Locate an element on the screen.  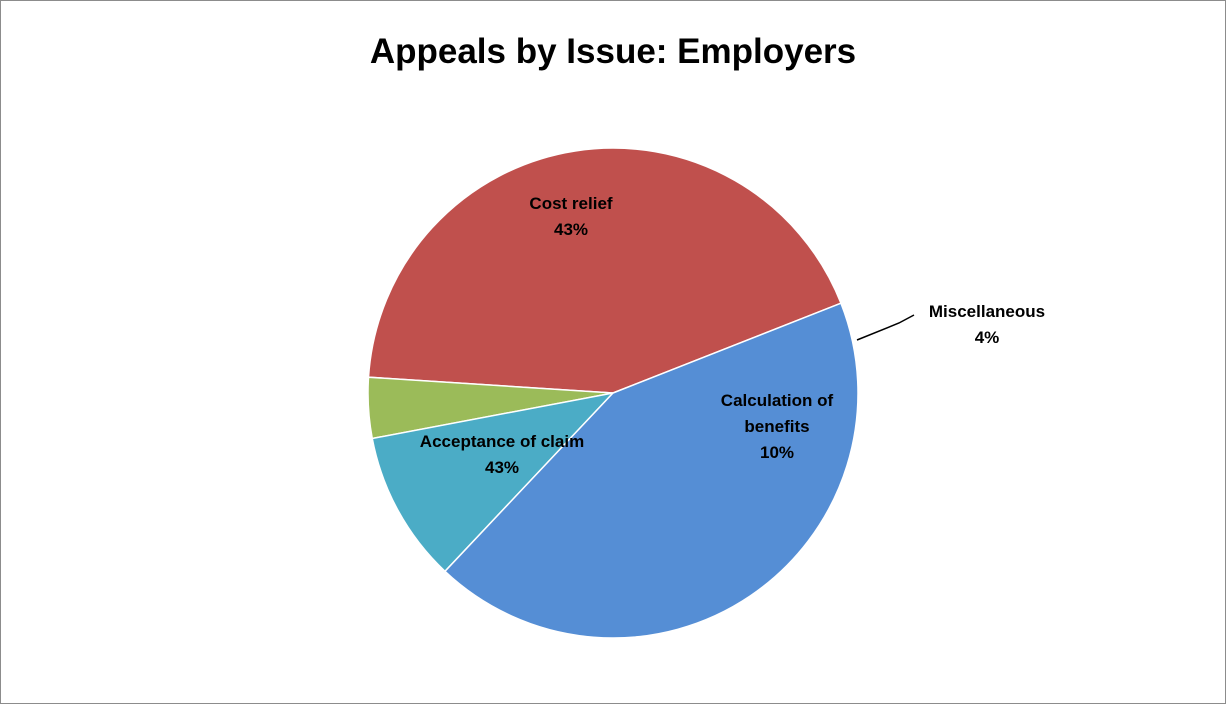
slice-category-text: Acceptance of claim is located at coordinates (502, 441).